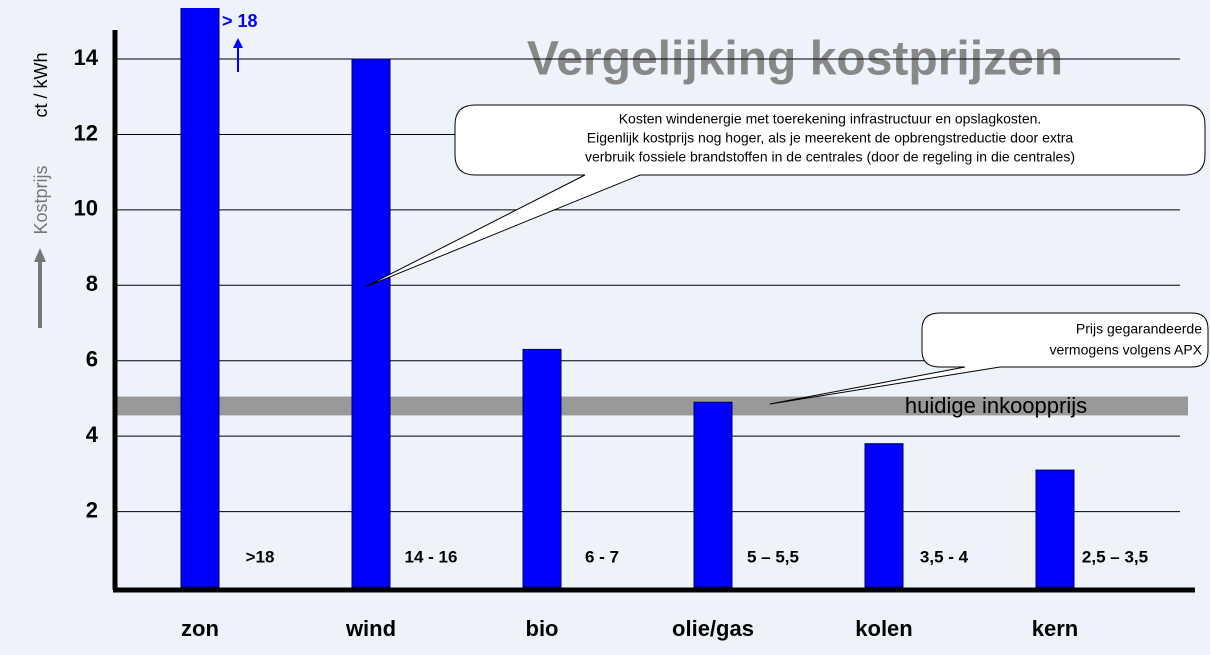 This screenshot has height=655, width=1210. Describe the element at coordinates (92, 283) in the screenshot. I see `y-tick-label: 8` at that location.